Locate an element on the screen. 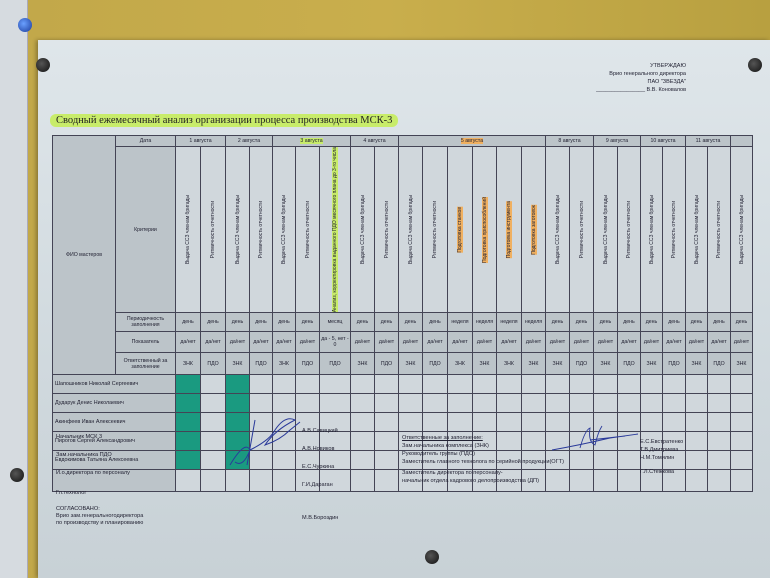 The width and height of the screenshot is (770, 578). master-row: Шапошников Николай Сергеевич is located at coordinates (402, 384).